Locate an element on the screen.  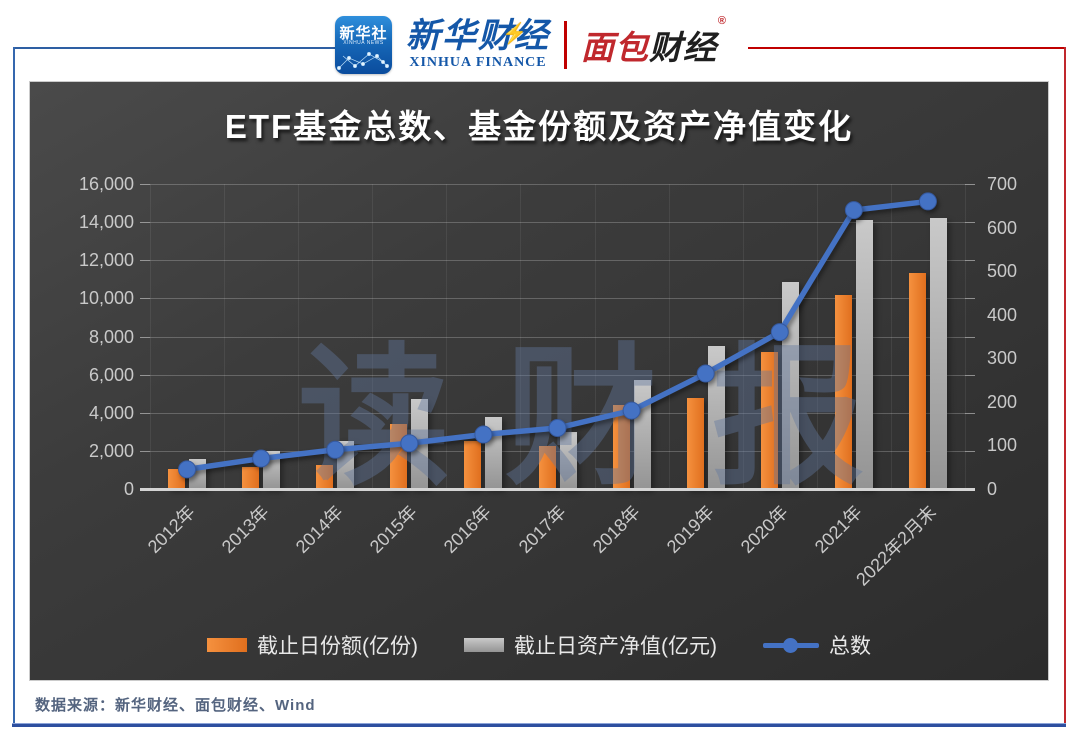
xinhua-news-app-icon: 新华社 XINHUA NEWS is located at coordinates (363, 45).